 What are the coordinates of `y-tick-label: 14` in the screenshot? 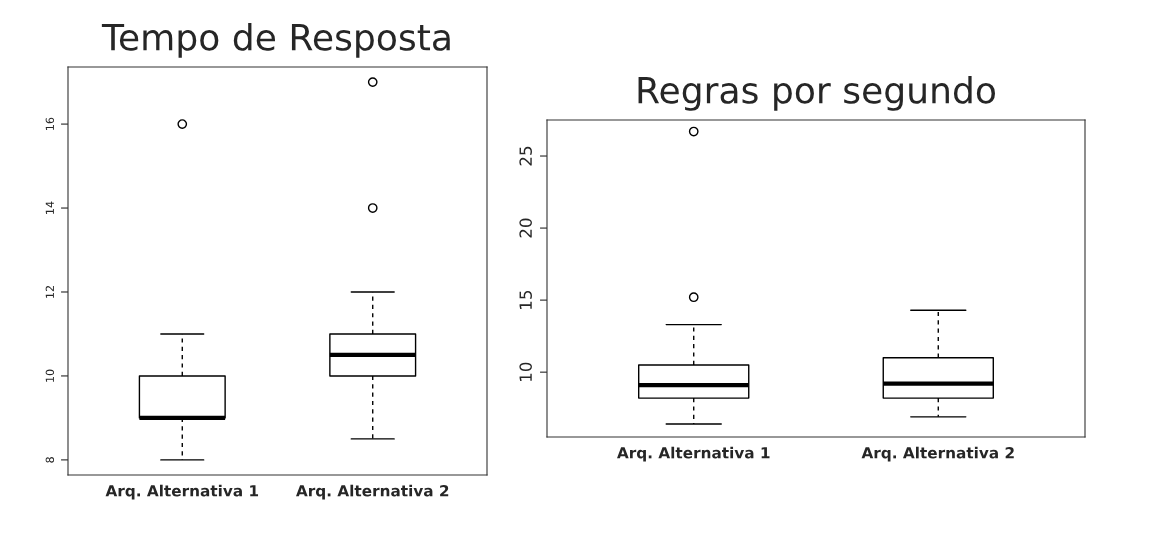 It's located at (49, 207).